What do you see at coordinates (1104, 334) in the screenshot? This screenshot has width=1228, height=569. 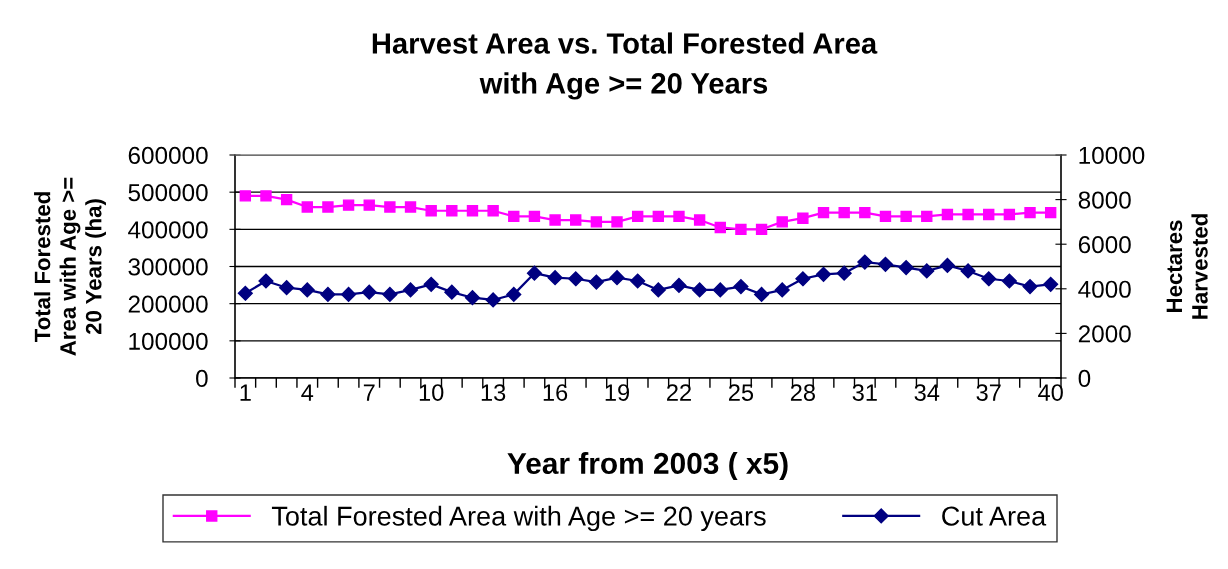 I see `y2-tick-label: 2000` at bounding box center [1104, 334].